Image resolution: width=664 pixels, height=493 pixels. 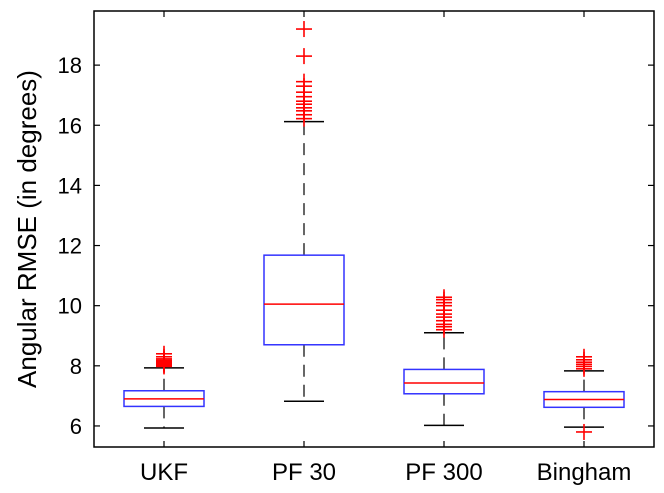 What do you see at coordinates (164, 472) in the screenshot?
I see `x-tick-label: UKF` at bounding box center [164, 472].